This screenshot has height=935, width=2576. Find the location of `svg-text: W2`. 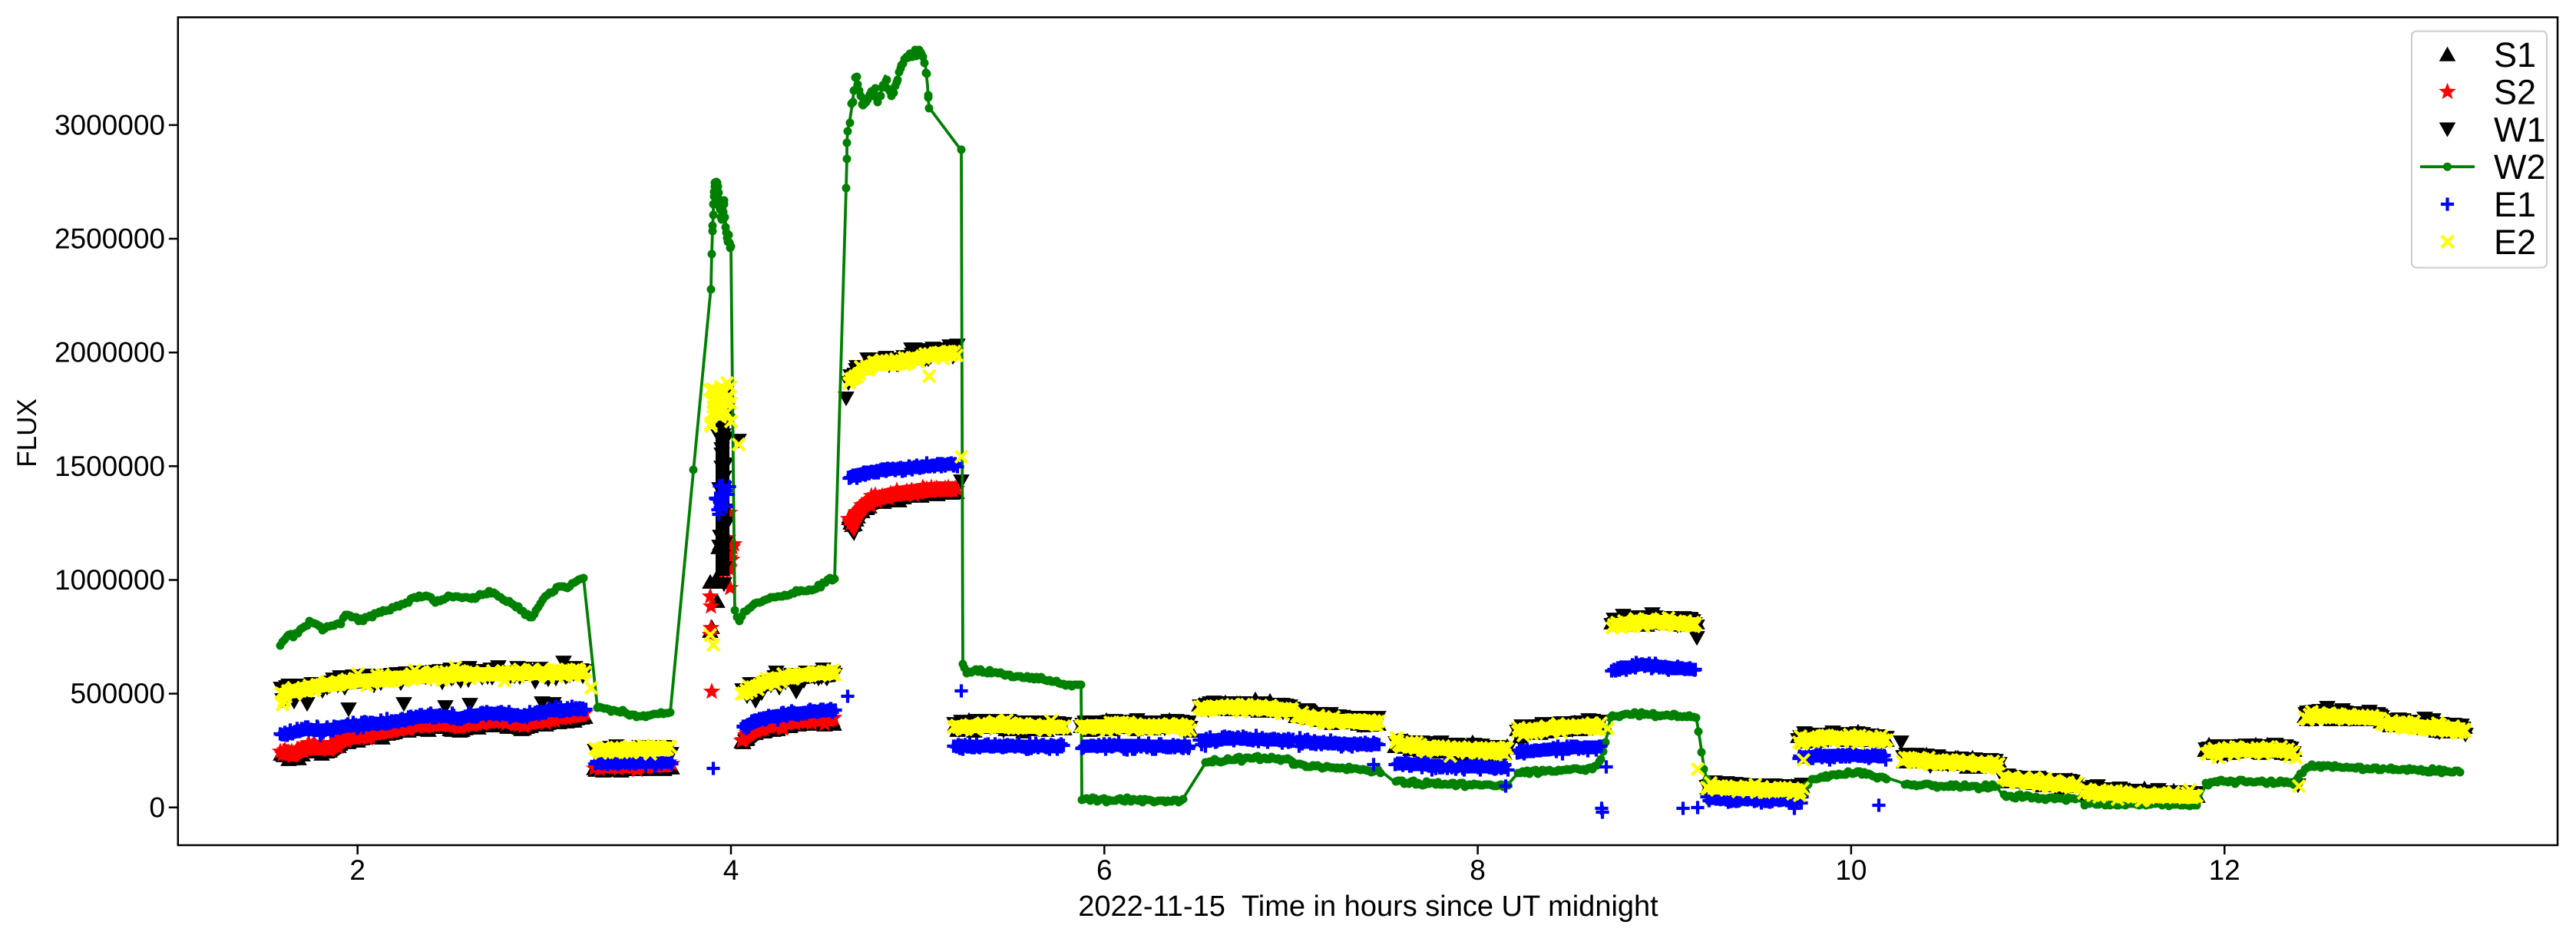

svg-text: W2 is located at coordinates (2520, 167).